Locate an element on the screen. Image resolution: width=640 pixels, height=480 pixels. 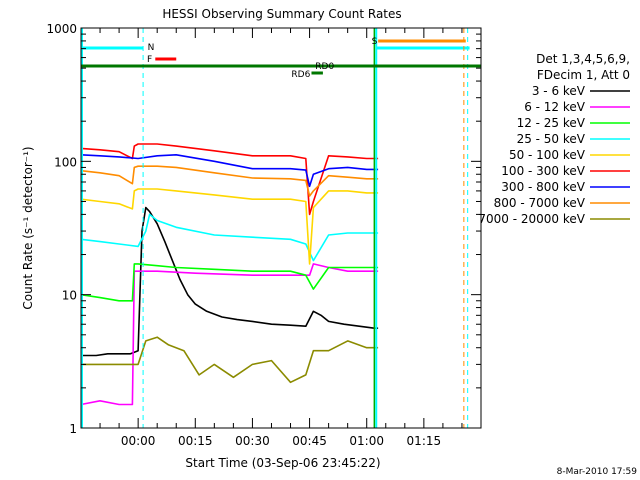
y-tick-label: 100 is located at coordinates (65, 162).